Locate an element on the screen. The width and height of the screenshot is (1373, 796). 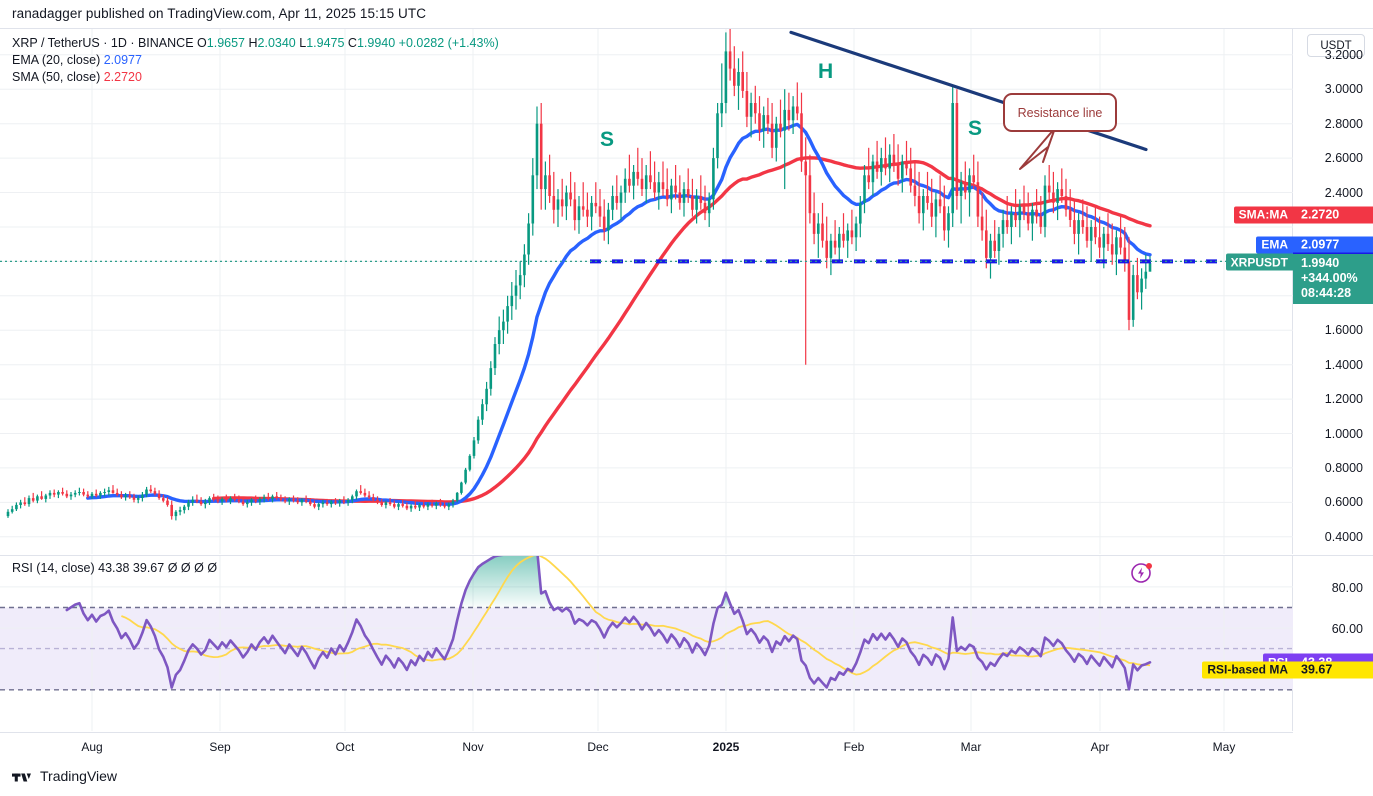
price-tick: 0.8000 is located at coordinates (1343, 467).